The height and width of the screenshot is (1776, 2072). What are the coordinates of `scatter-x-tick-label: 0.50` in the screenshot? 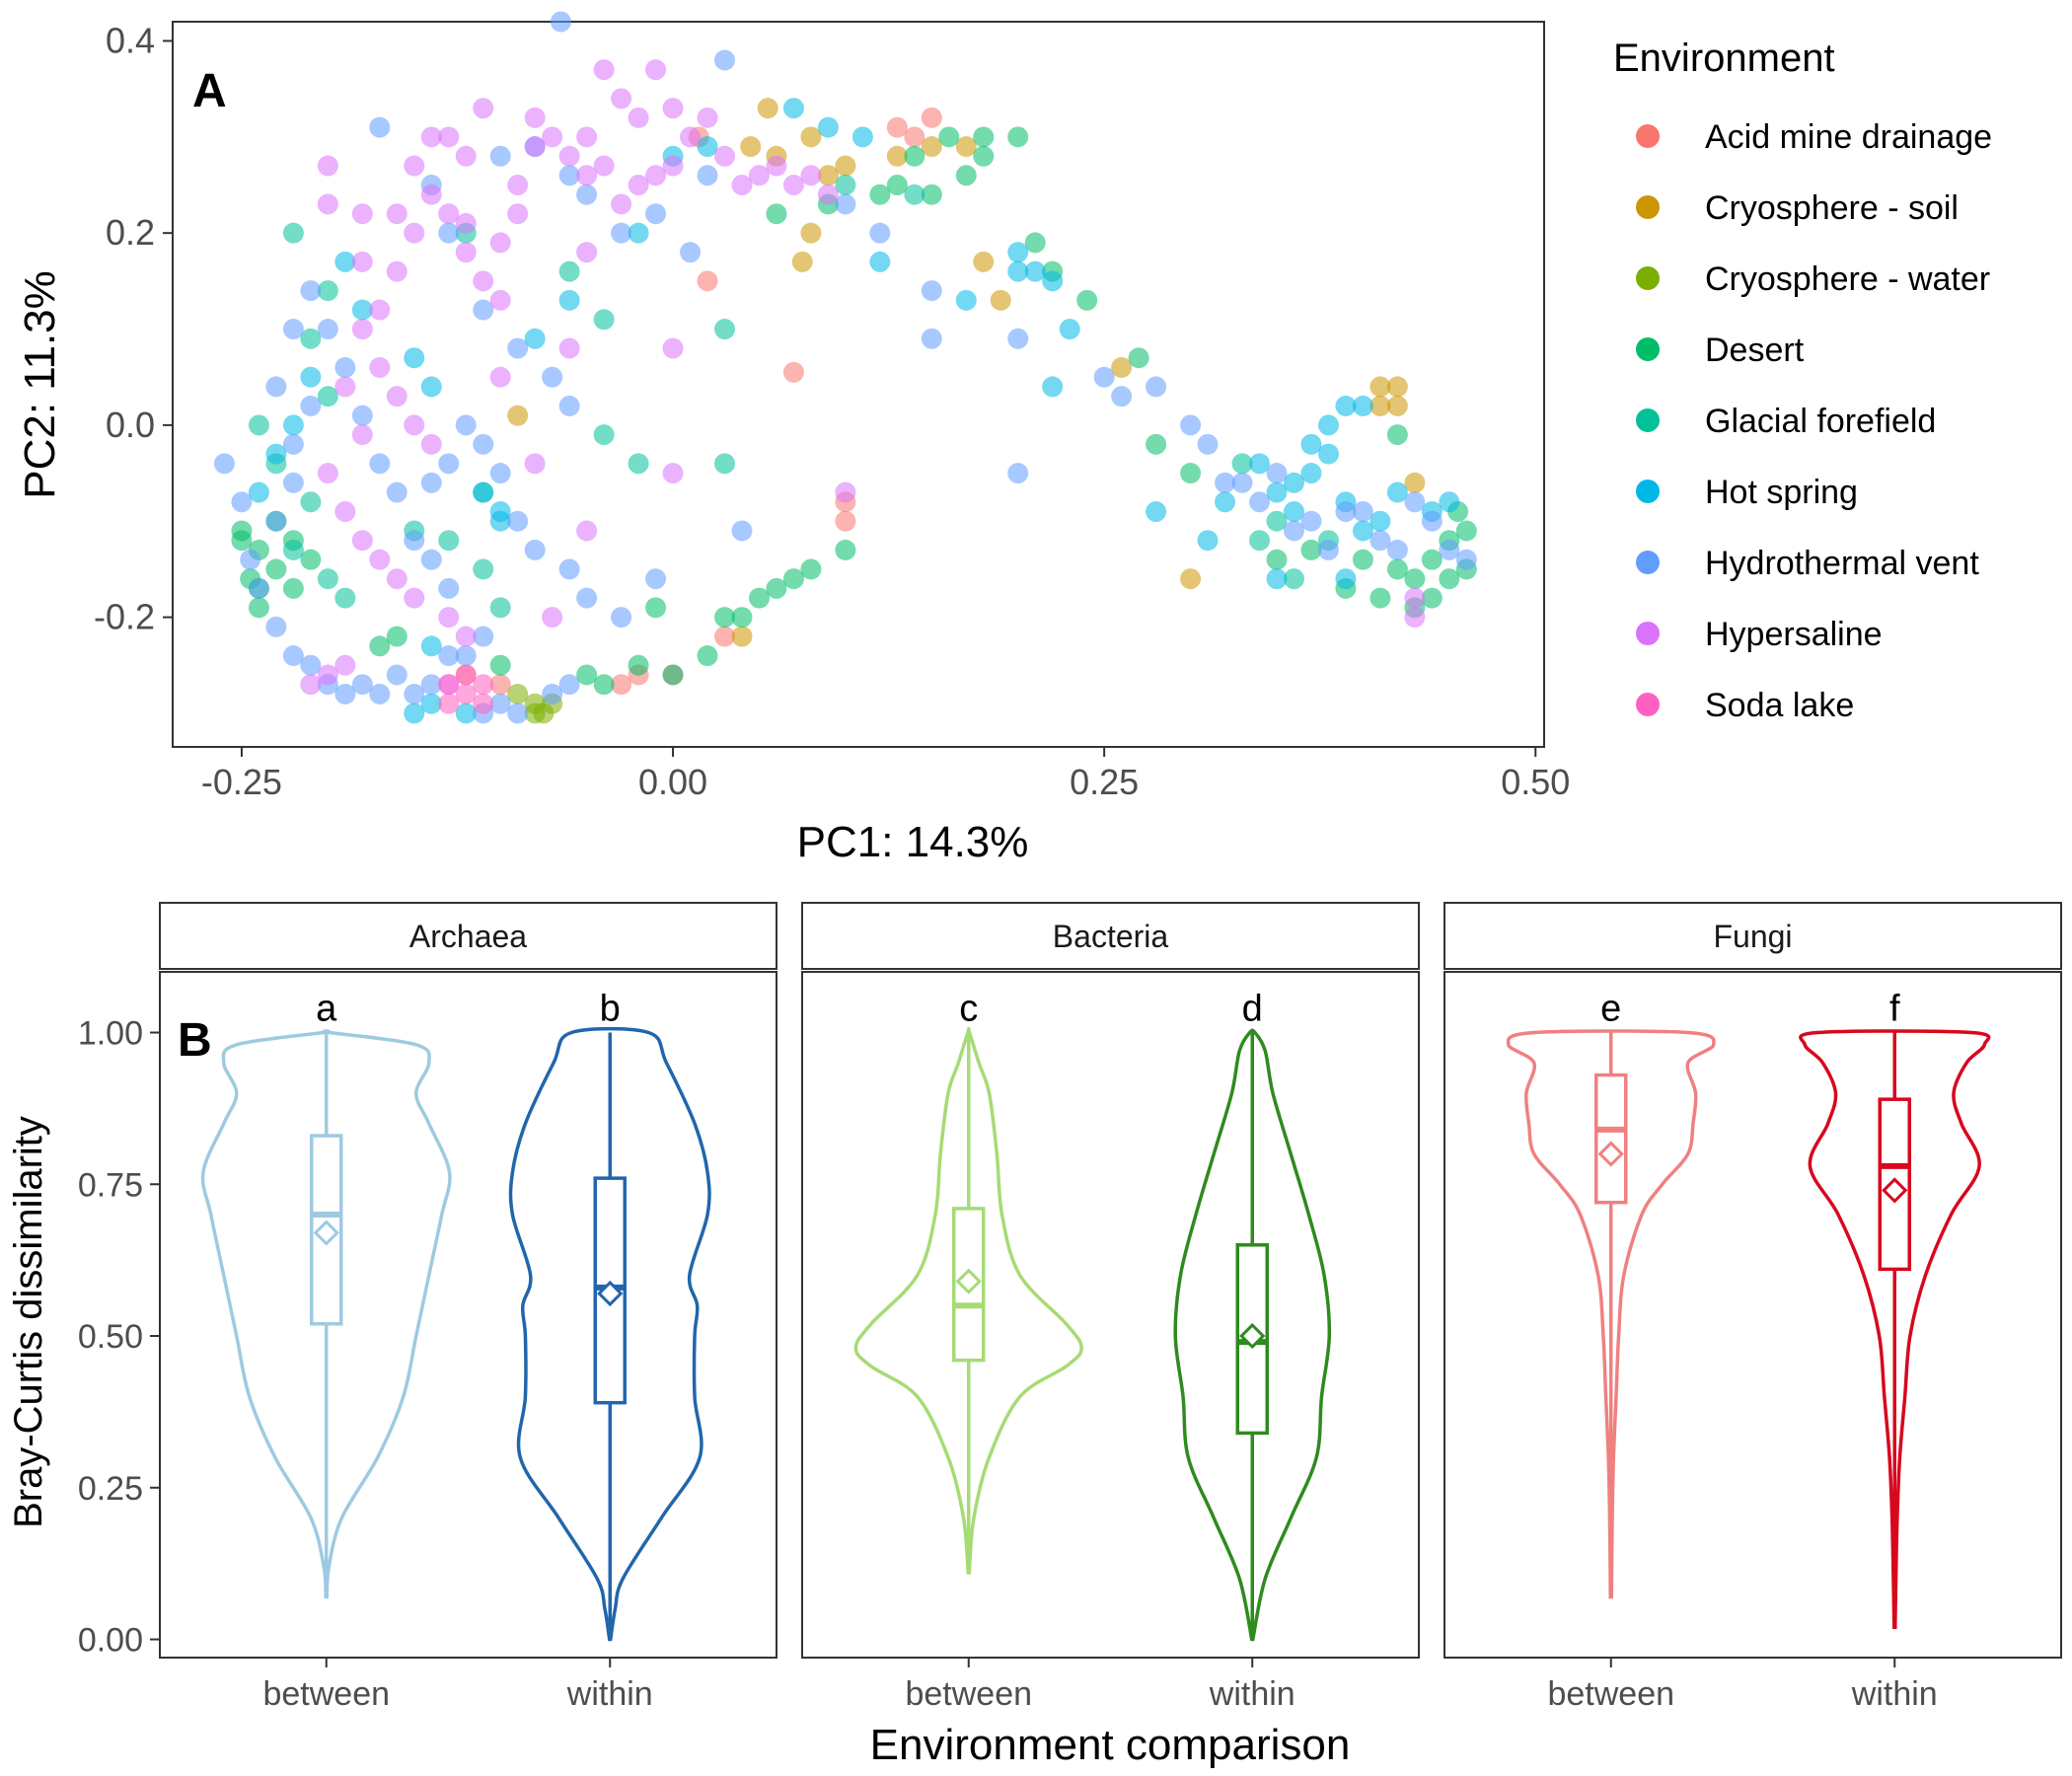 It's located at (1536, 782).